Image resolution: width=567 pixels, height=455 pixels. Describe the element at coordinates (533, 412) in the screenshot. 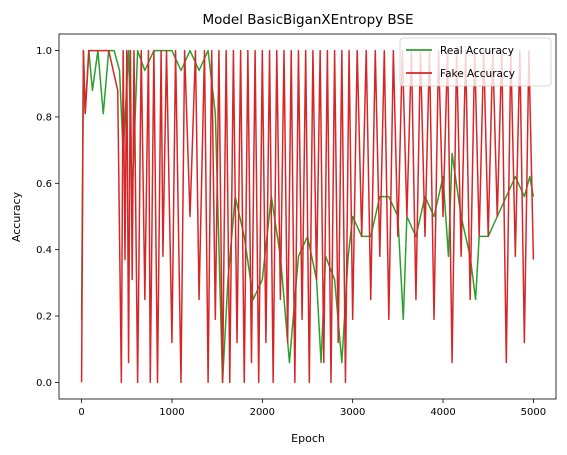

I see `x-tick-label: 5000` at that location.